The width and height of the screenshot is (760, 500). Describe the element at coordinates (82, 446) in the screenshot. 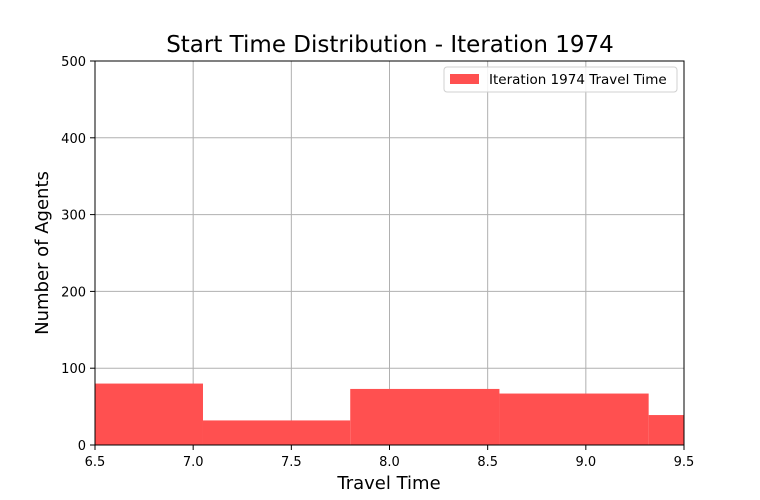

I see `y-tick-label: 0` at that location.